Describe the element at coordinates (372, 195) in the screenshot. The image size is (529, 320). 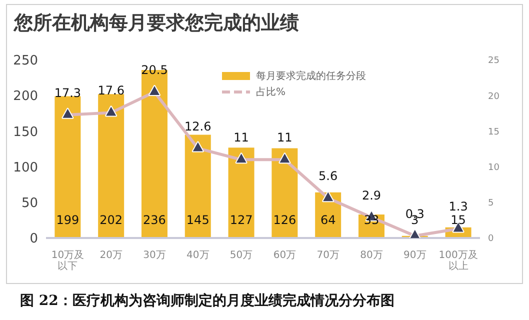
I see `data-label: 2.9` at that location.